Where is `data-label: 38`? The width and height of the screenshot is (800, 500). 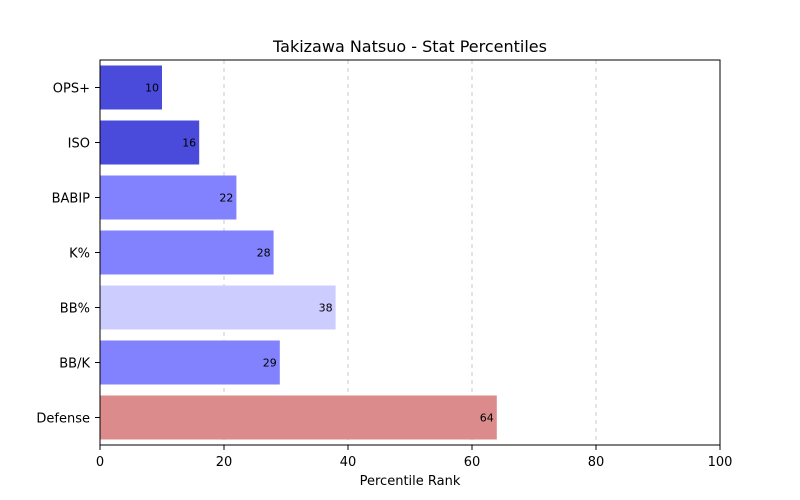
data-label: 38 is located at coordinates (326, 308).